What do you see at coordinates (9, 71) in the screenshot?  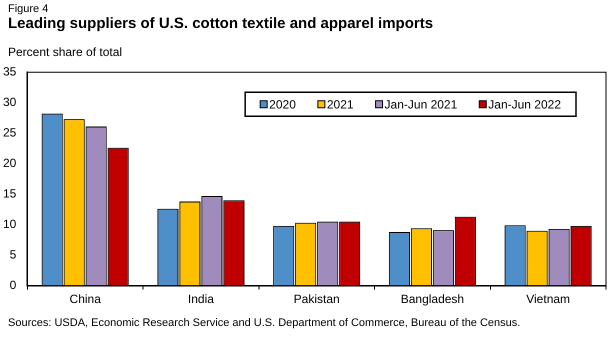 I see `y-tick-label: 35` at bounding box center [9, 71].